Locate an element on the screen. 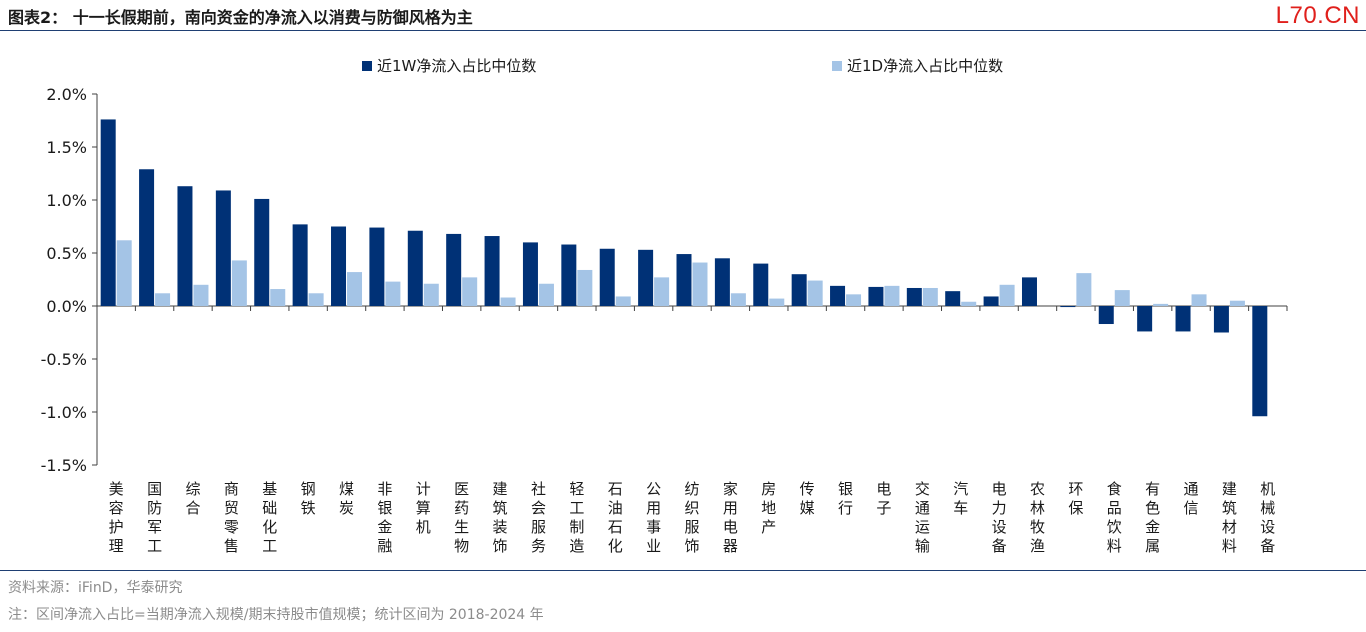  category-label: 建筑装饰 is located at coordinates (500, 517).